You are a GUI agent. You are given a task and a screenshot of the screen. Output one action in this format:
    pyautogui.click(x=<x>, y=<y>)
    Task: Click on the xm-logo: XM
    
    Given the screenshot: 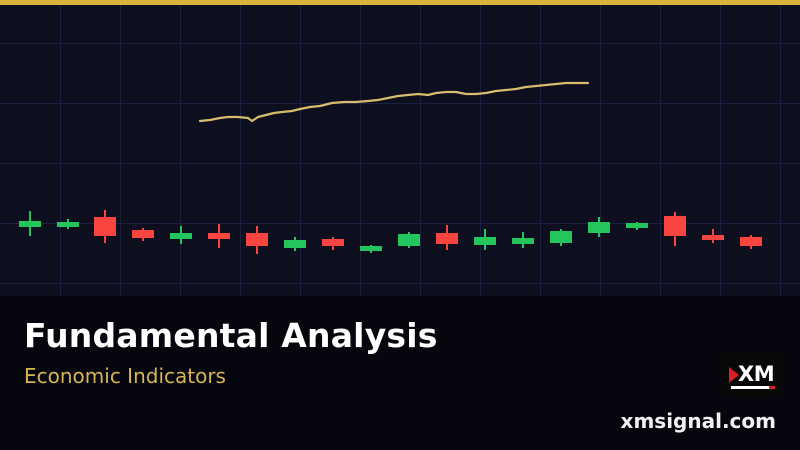 What is the action you would take?
    pyautogui.click(x=752, y=375)
    